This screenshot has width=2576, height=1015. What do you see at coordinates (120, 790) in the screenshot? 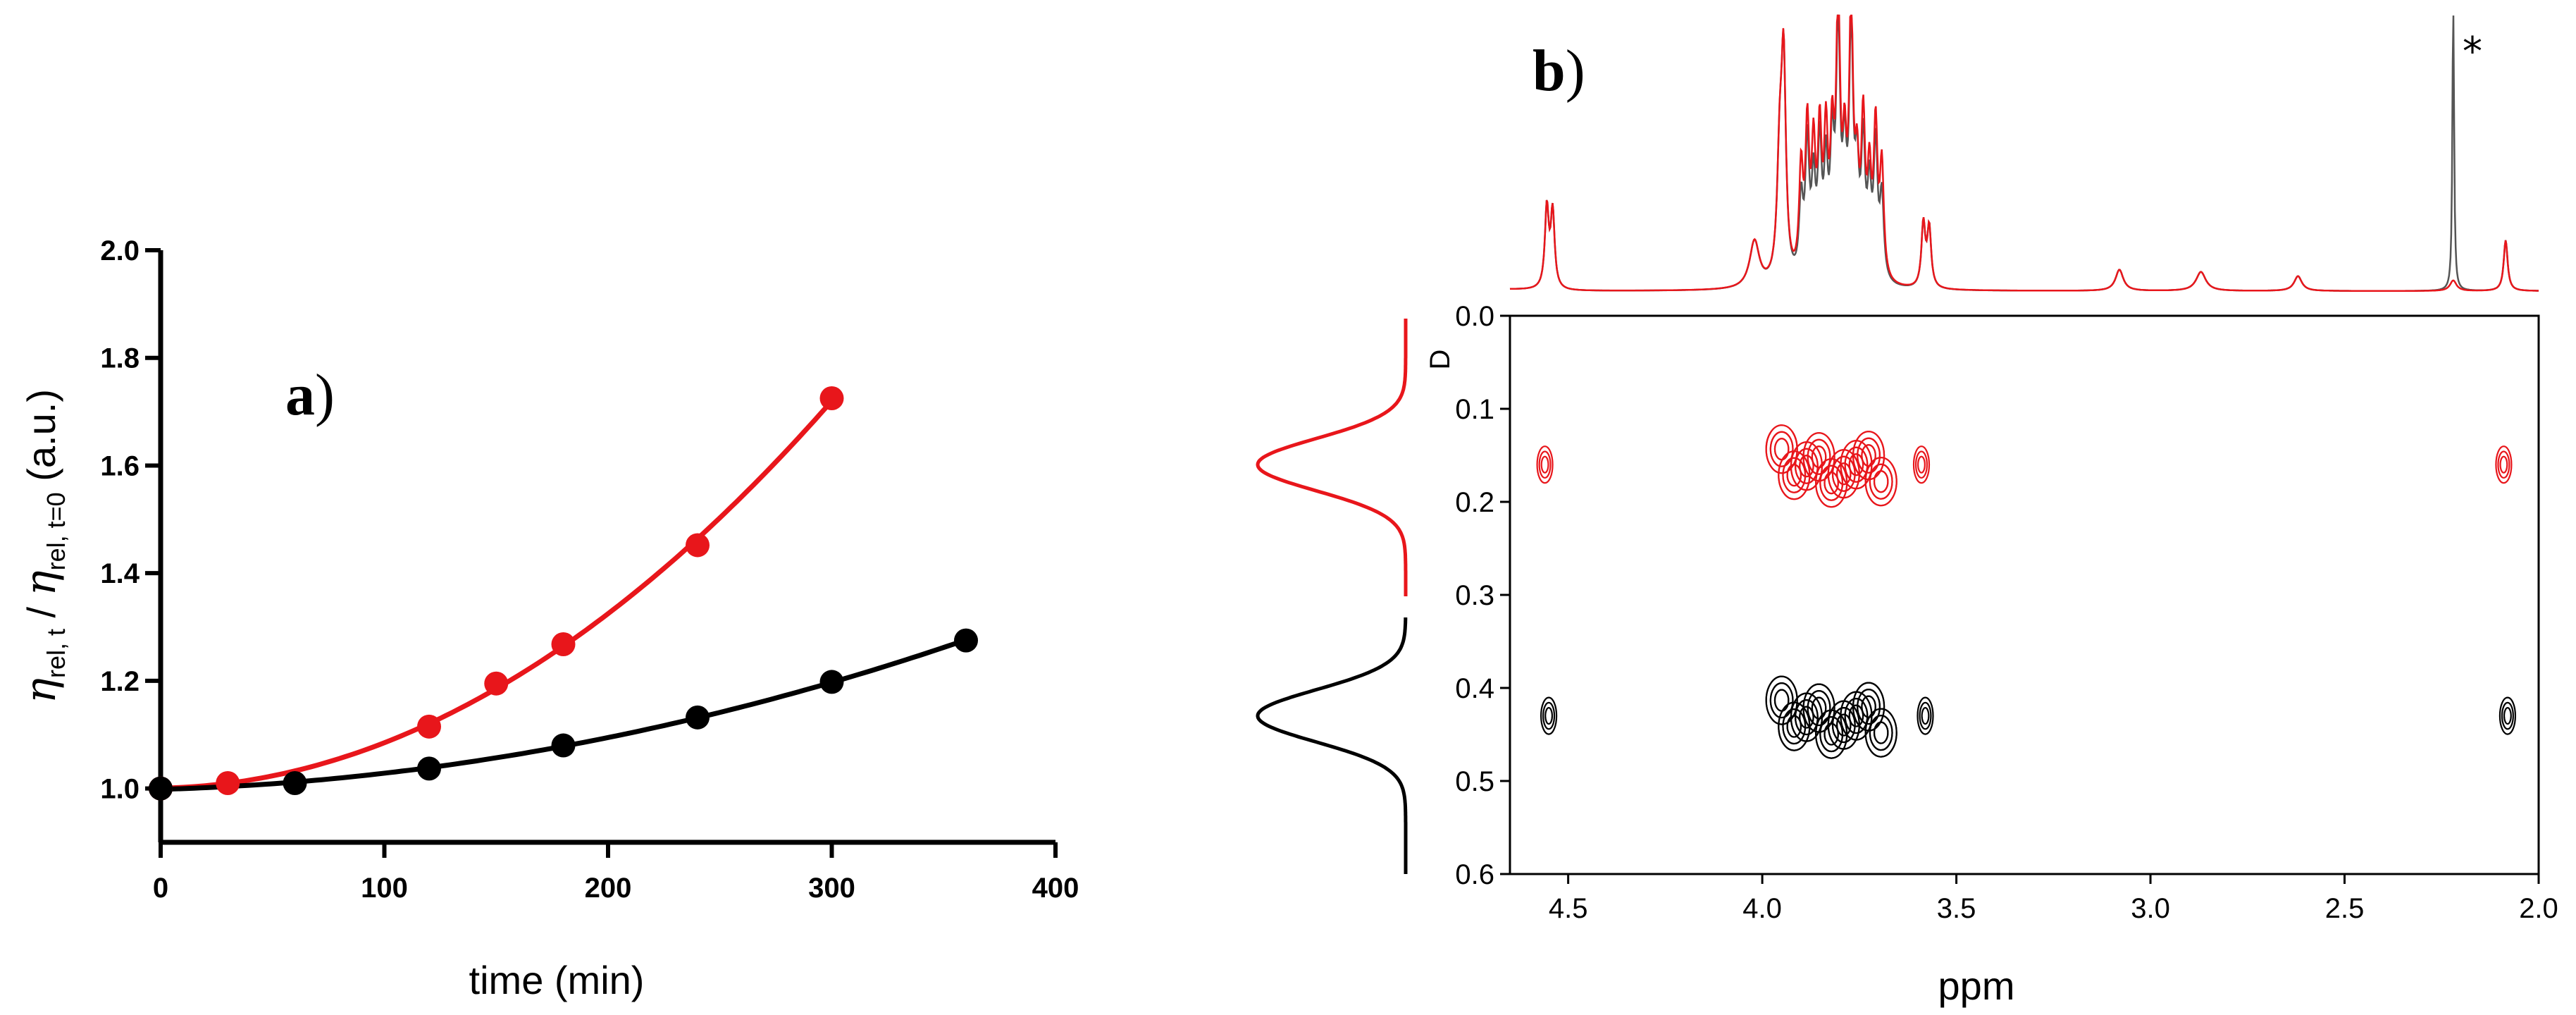
I see `y-tick-label: 1.0` at bounding box center [120, 790].